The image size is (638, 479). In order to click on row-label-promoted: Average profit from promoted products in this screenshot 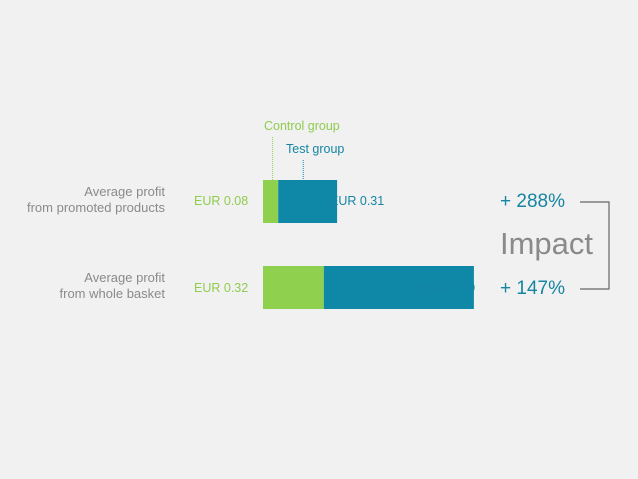, I will do `click(96, 200)`.